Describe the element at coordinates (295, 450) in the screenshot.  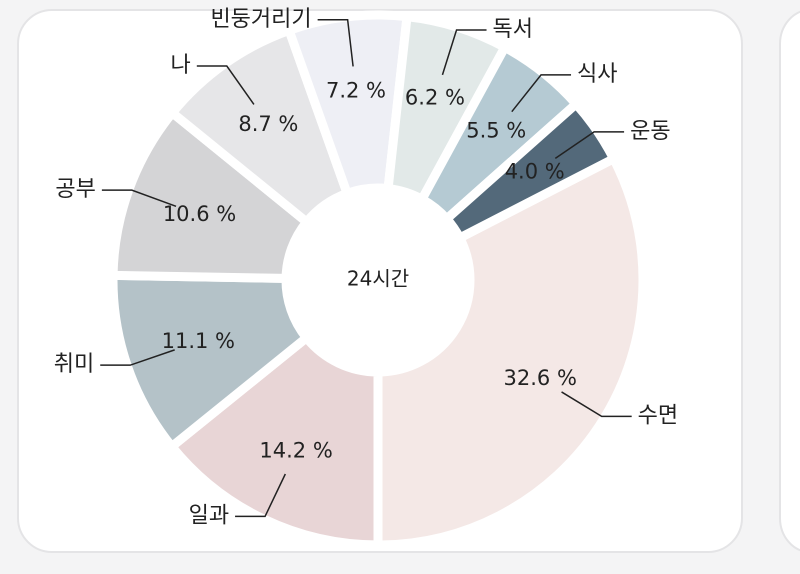
I see `value-label: 14.2 %` at that location.